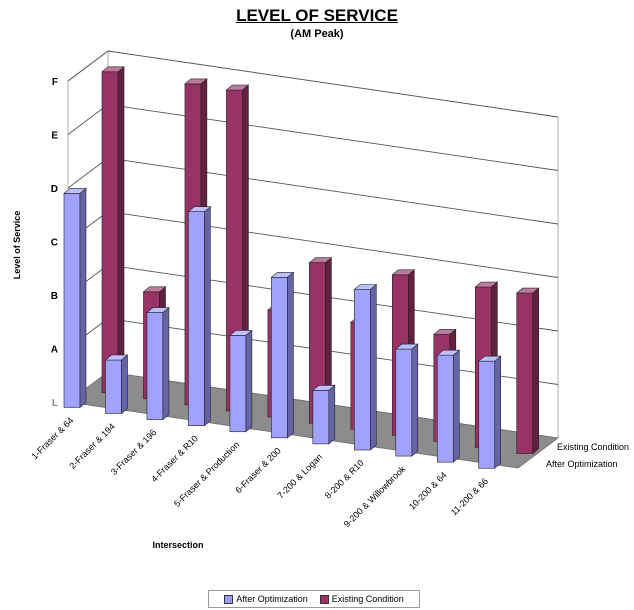 Image resolution: width=634 pixels, height=610 pixels. I want to click on legend-swatch-after-optimization, so click(229, 599).